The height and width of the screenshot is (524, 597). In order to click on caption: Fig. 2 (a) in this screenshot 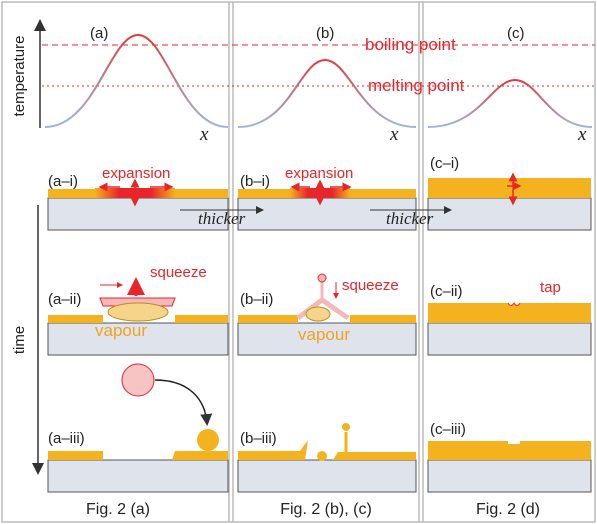, I will do `click(118, 509)`.